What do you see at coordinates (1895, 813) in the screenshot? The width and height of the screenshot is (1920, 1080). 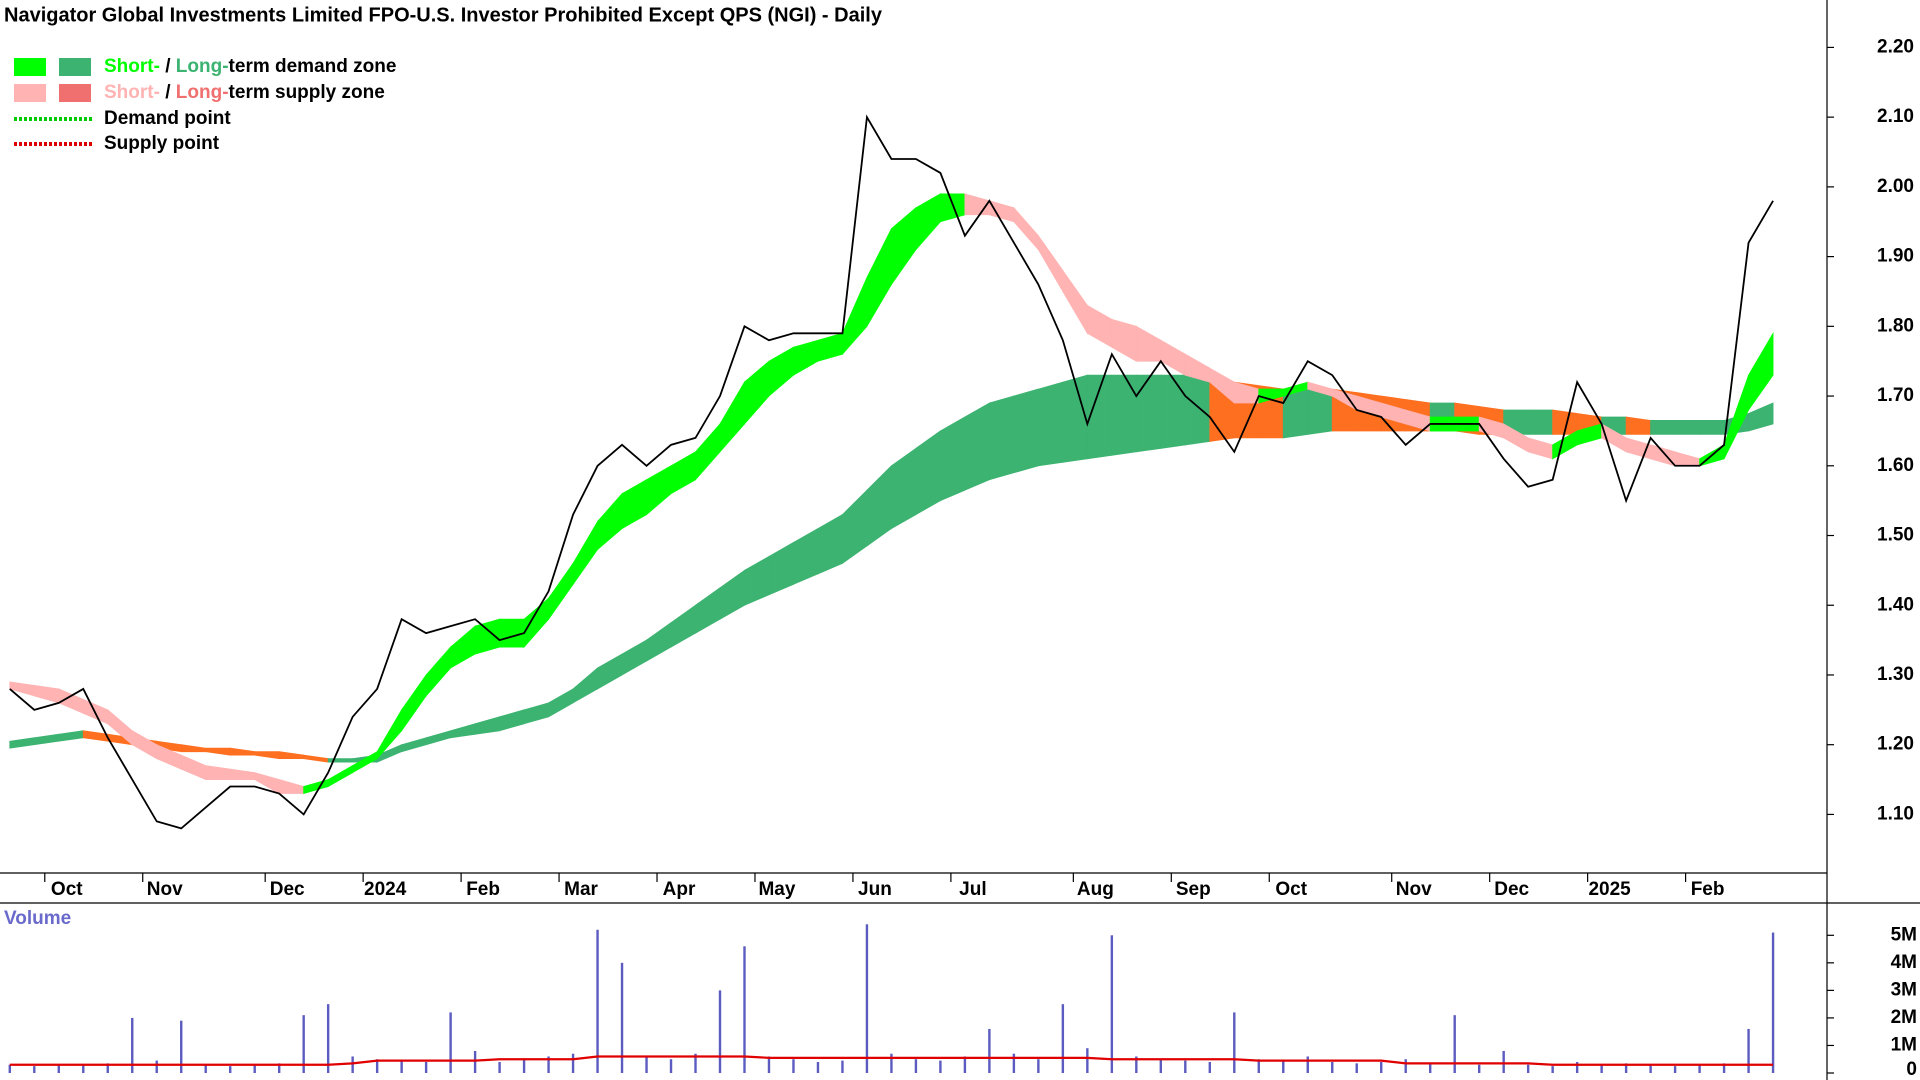 I see `y-tick-label: 1.10` at bounding box center [1895, 813].